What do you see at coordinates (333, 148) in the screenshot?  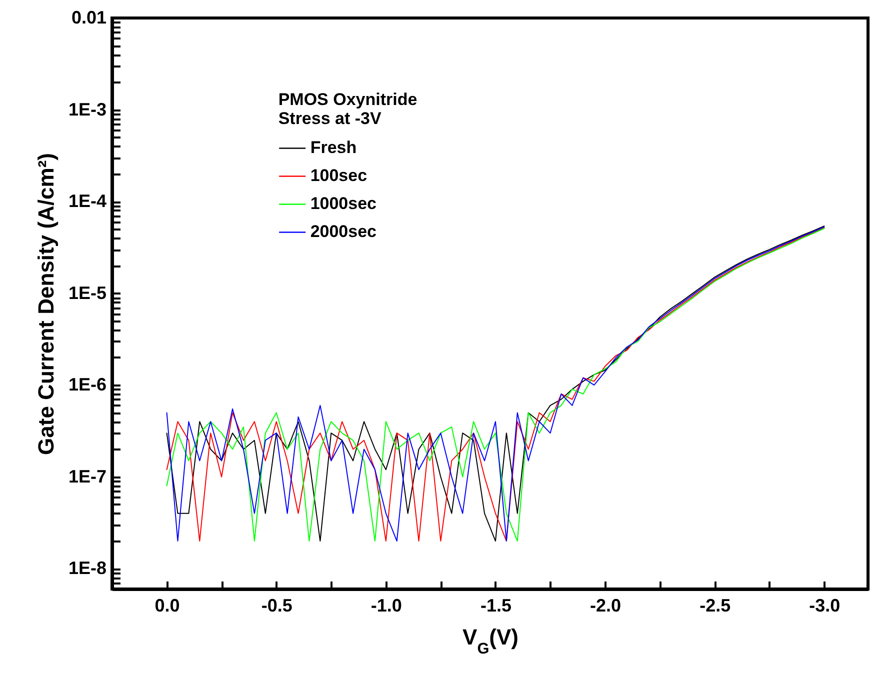 I see `legend-label: Fresh` at bounding box center [333, 148].